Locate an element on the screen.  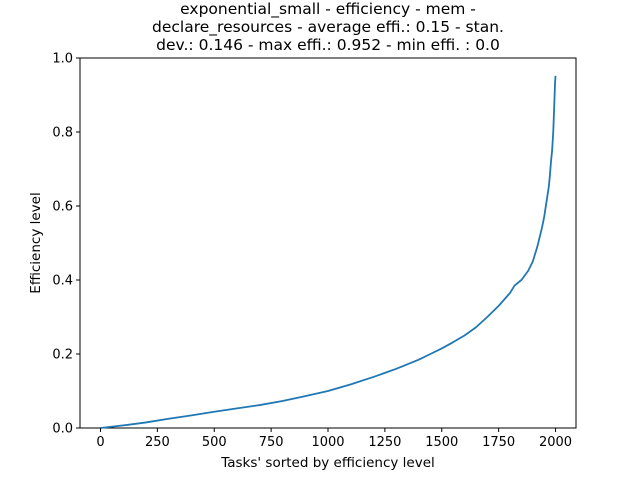
x-tick-label: 1750 is located at coordinates (498, 442).